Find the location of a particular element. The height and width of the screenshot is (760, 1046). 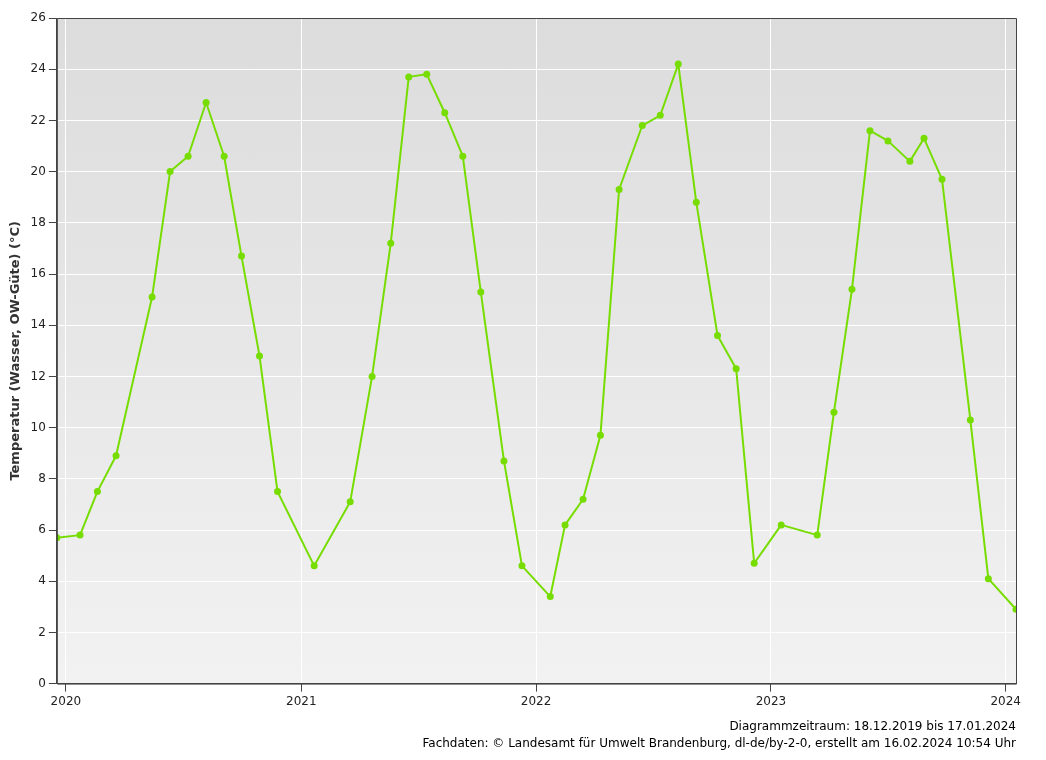

x-tick-label: 2023 is located at coordinates (771, 700).